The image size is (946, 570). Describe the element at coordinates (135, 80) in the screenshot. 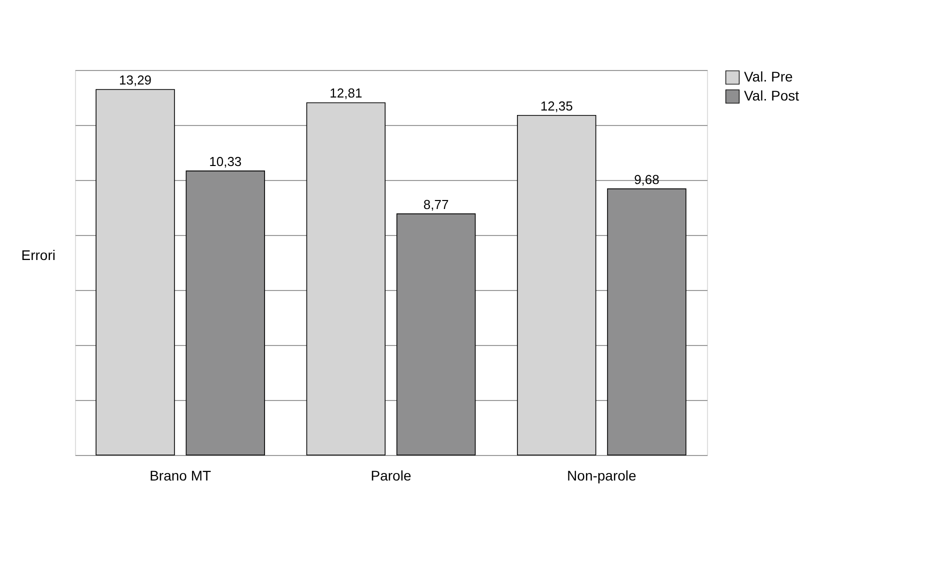

I see `data-label: 13,29` at that location.